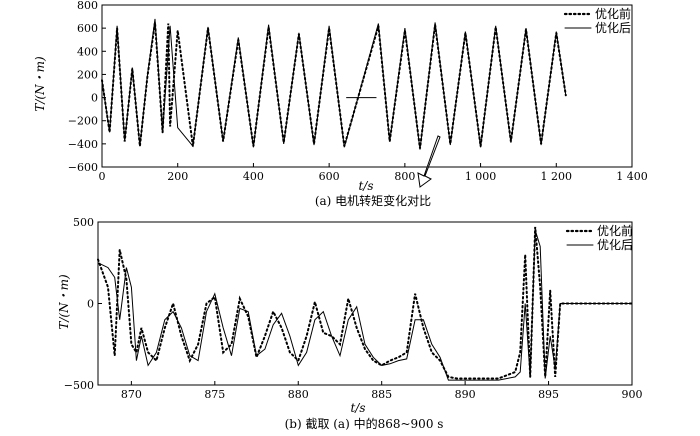  What do you see at coordinates (557, 176) in the screenshot?
I see `xtick-label: 1 200` at bounding box center [557, 176].